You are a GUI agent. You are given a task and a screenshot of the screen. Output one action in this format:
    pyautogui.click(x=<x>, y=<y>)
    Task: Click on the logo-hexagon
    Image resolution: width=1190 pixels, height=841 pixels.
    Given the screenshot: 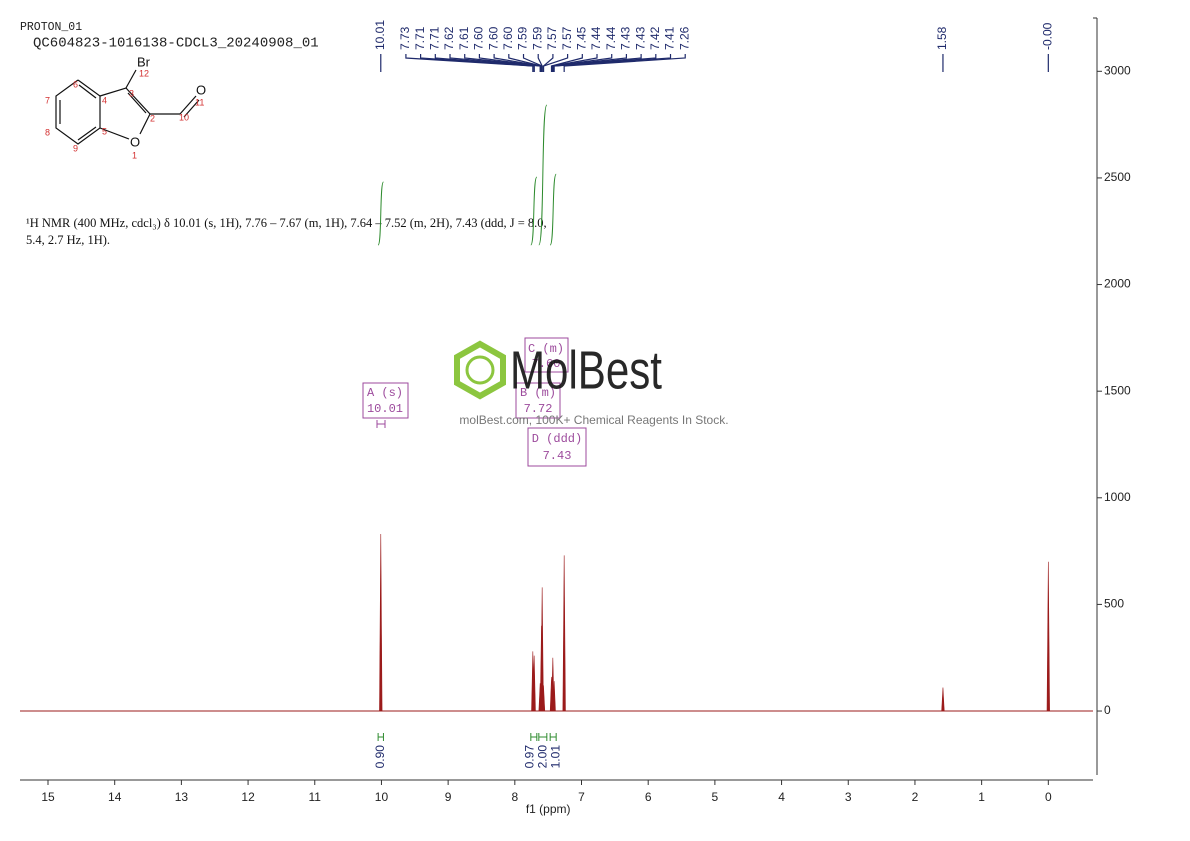 What is the action you would take?
    pyautogui.click(x=480, y=370)
    